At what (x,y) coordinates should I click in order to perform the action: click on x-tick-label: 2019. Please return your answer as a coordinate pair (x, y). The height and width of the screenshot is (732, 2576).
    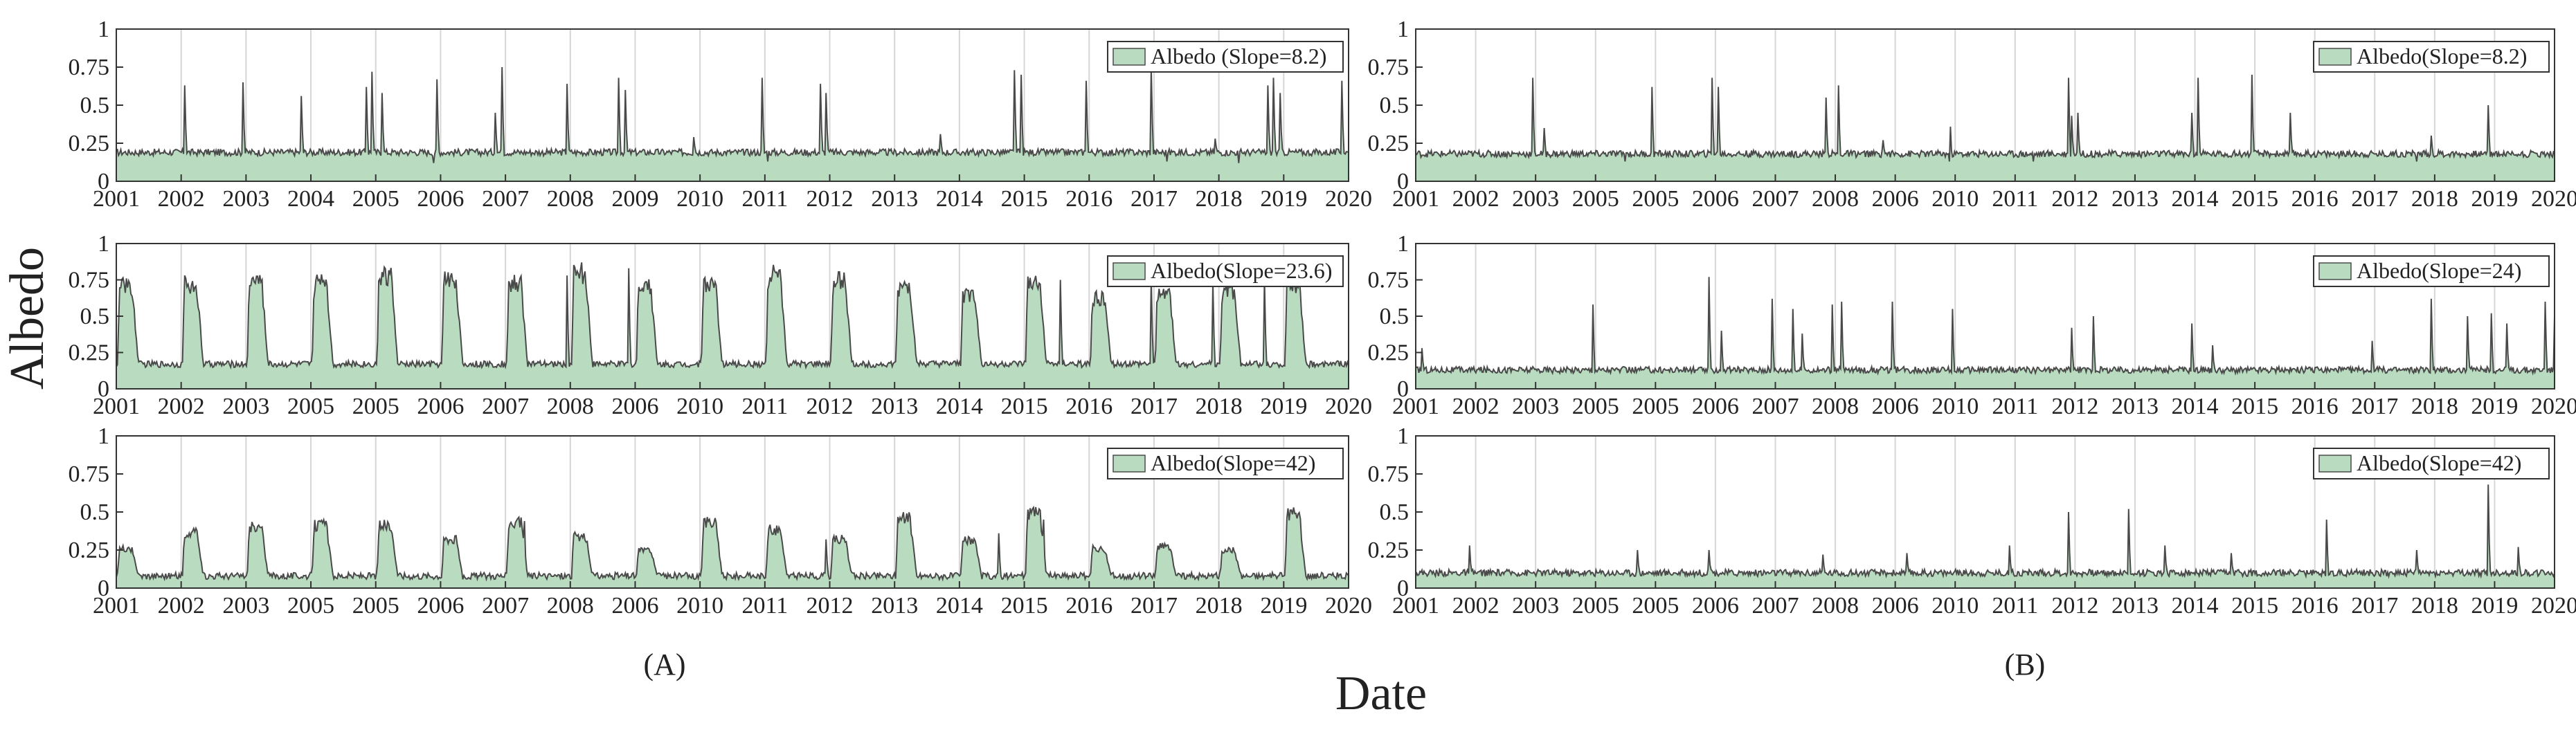
    Looking at the image, I should click on (2494, 406).